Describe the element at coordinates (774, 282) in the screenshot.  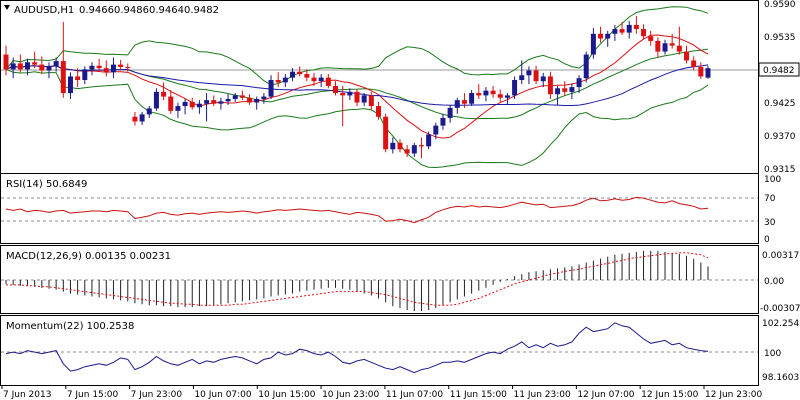
I see `macd-tick: 0.00` at that location.